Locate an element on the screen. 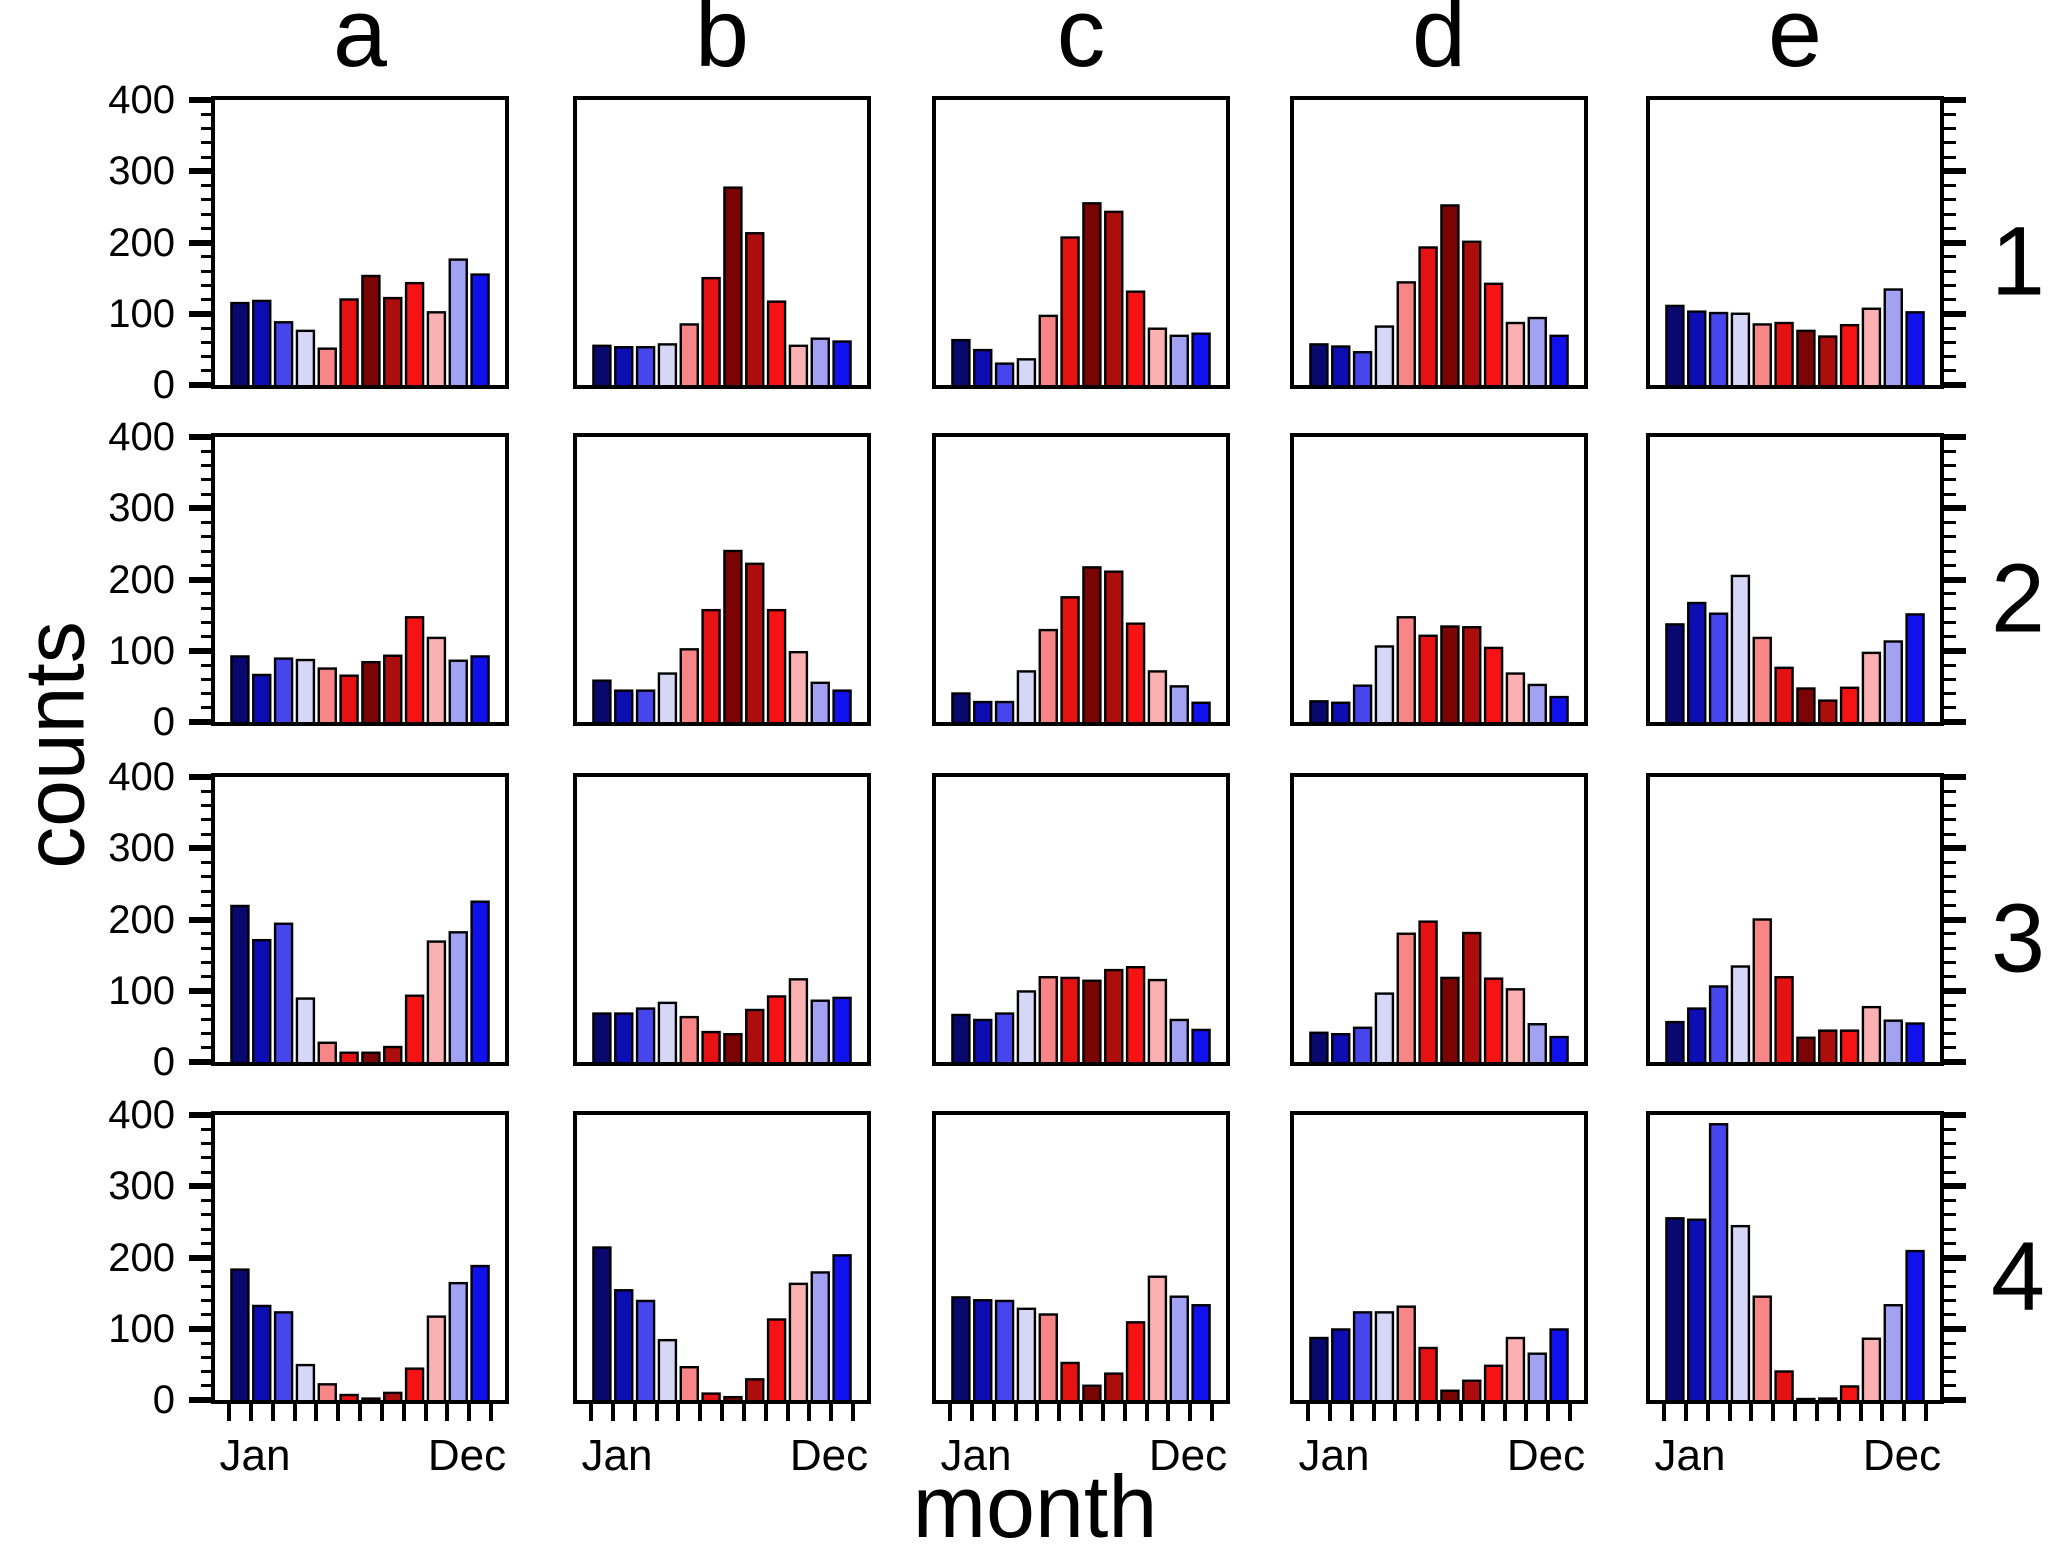  y-axis-title: counts is located at coordinates (54, 745).